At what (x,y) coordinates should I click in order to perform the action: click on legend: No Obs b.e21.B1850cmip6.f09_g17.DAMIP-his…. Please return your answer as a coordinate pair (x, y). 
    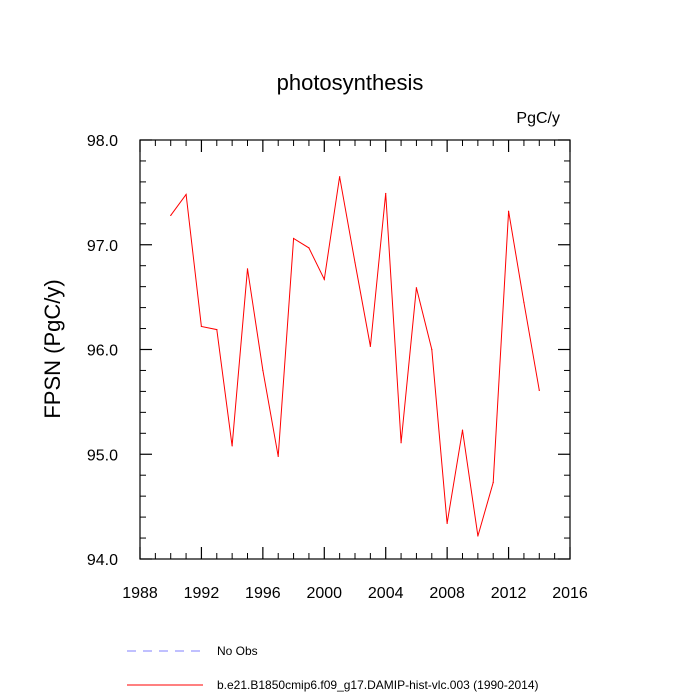
    Looking at the image, I should click on (333, 668).